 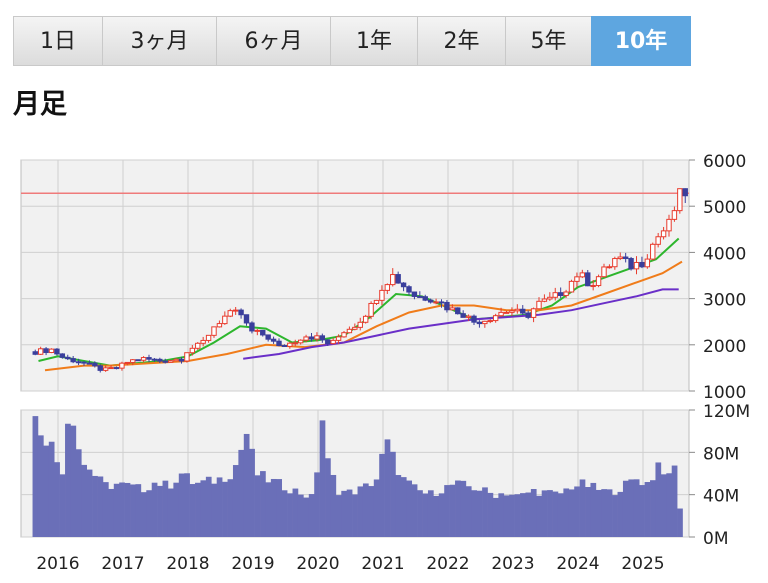 What do you see at coordinates (642, 564) in the screenshot?
I see `x-tick-label: 2025` at bounding box center [642, 564].